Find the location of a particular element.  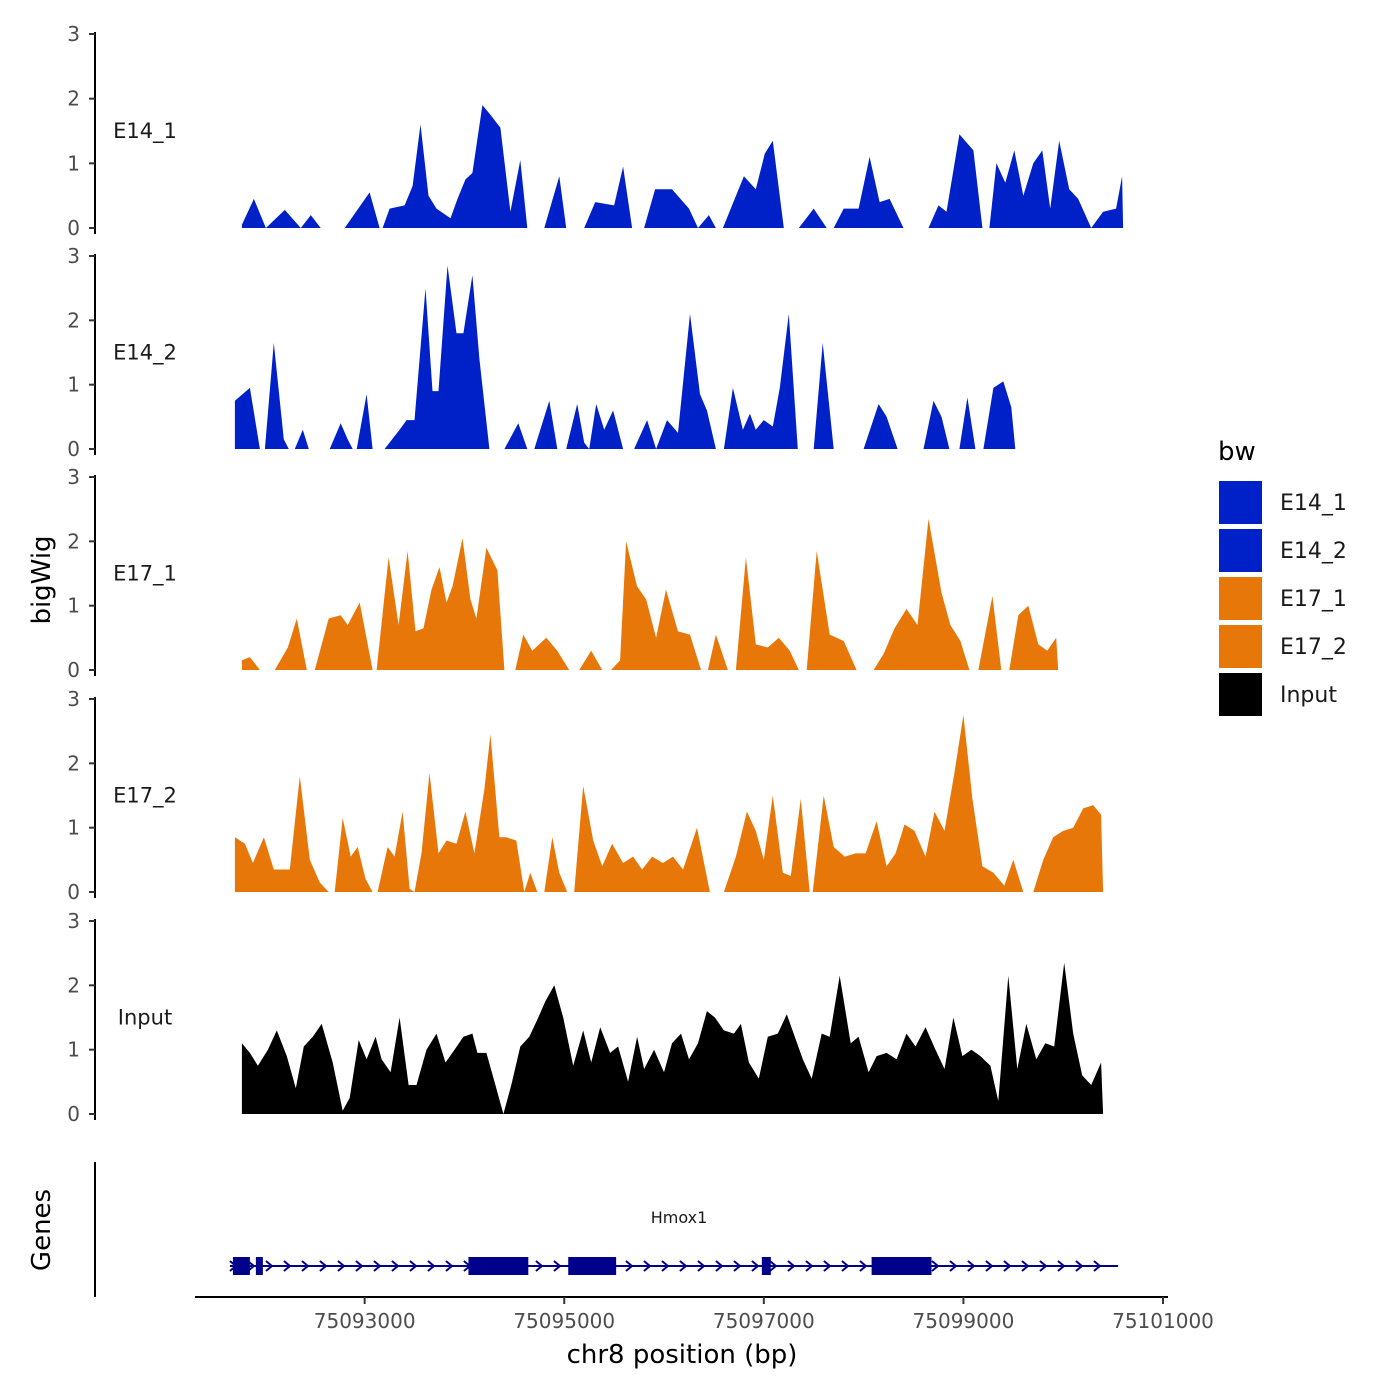

track-label-E17_1: E17_1 is located at coordinates (145, 574).